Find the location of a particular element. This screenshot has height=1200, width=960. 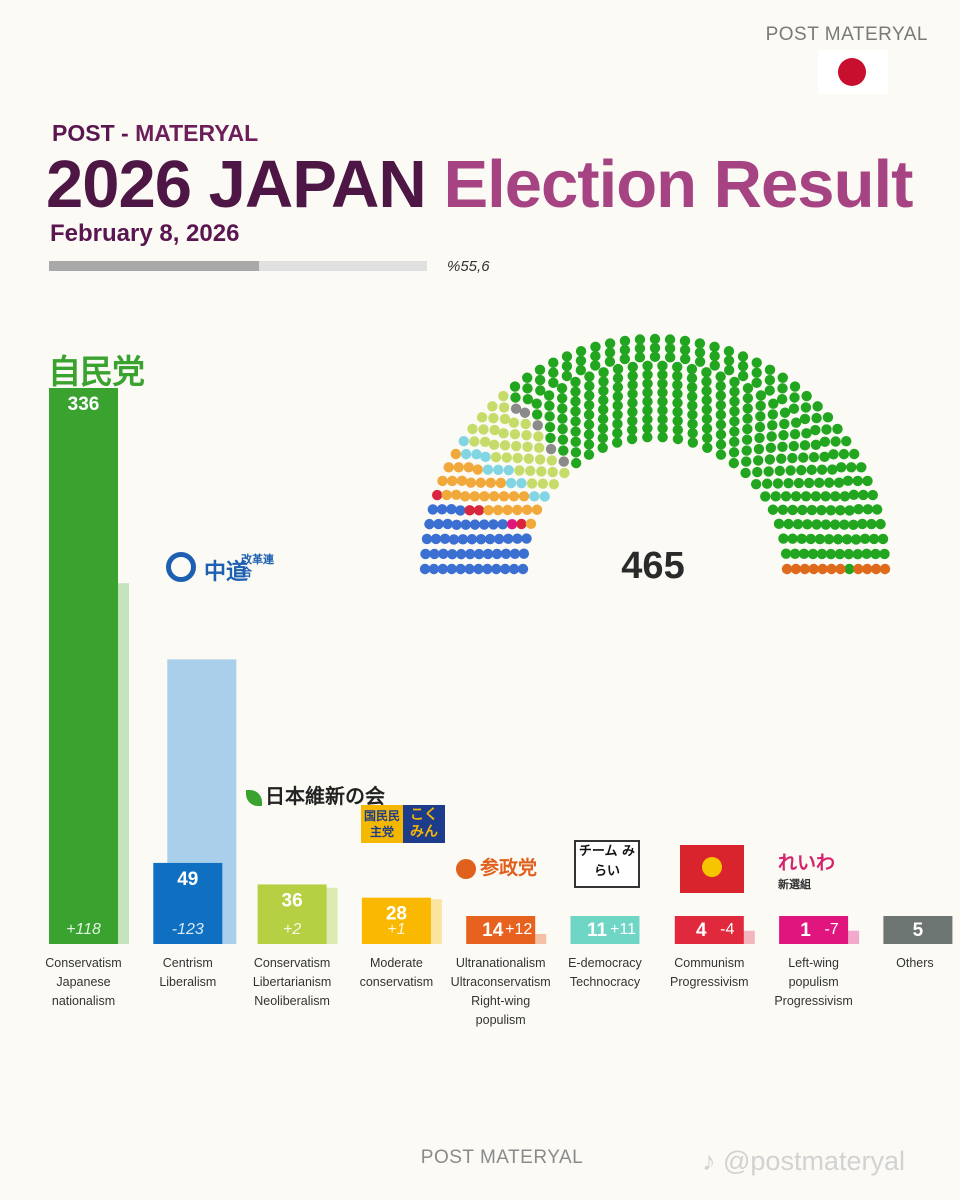

brand-watermark-top: POST MATERYAL is located at coordinates (846, 34).